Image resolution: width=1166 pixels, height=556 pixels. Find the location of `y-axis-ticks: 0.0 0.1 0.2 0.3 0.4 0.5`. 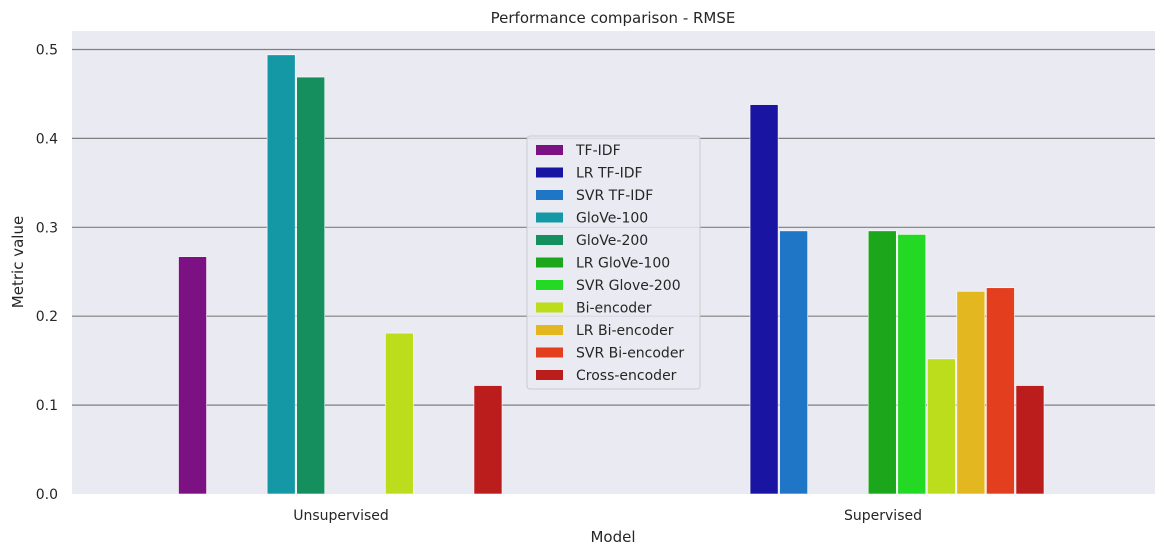

y-axis-ticks: 0.0 0.1 0.2 0.3 0.4 0.5 is located at coordinates (47, 273).